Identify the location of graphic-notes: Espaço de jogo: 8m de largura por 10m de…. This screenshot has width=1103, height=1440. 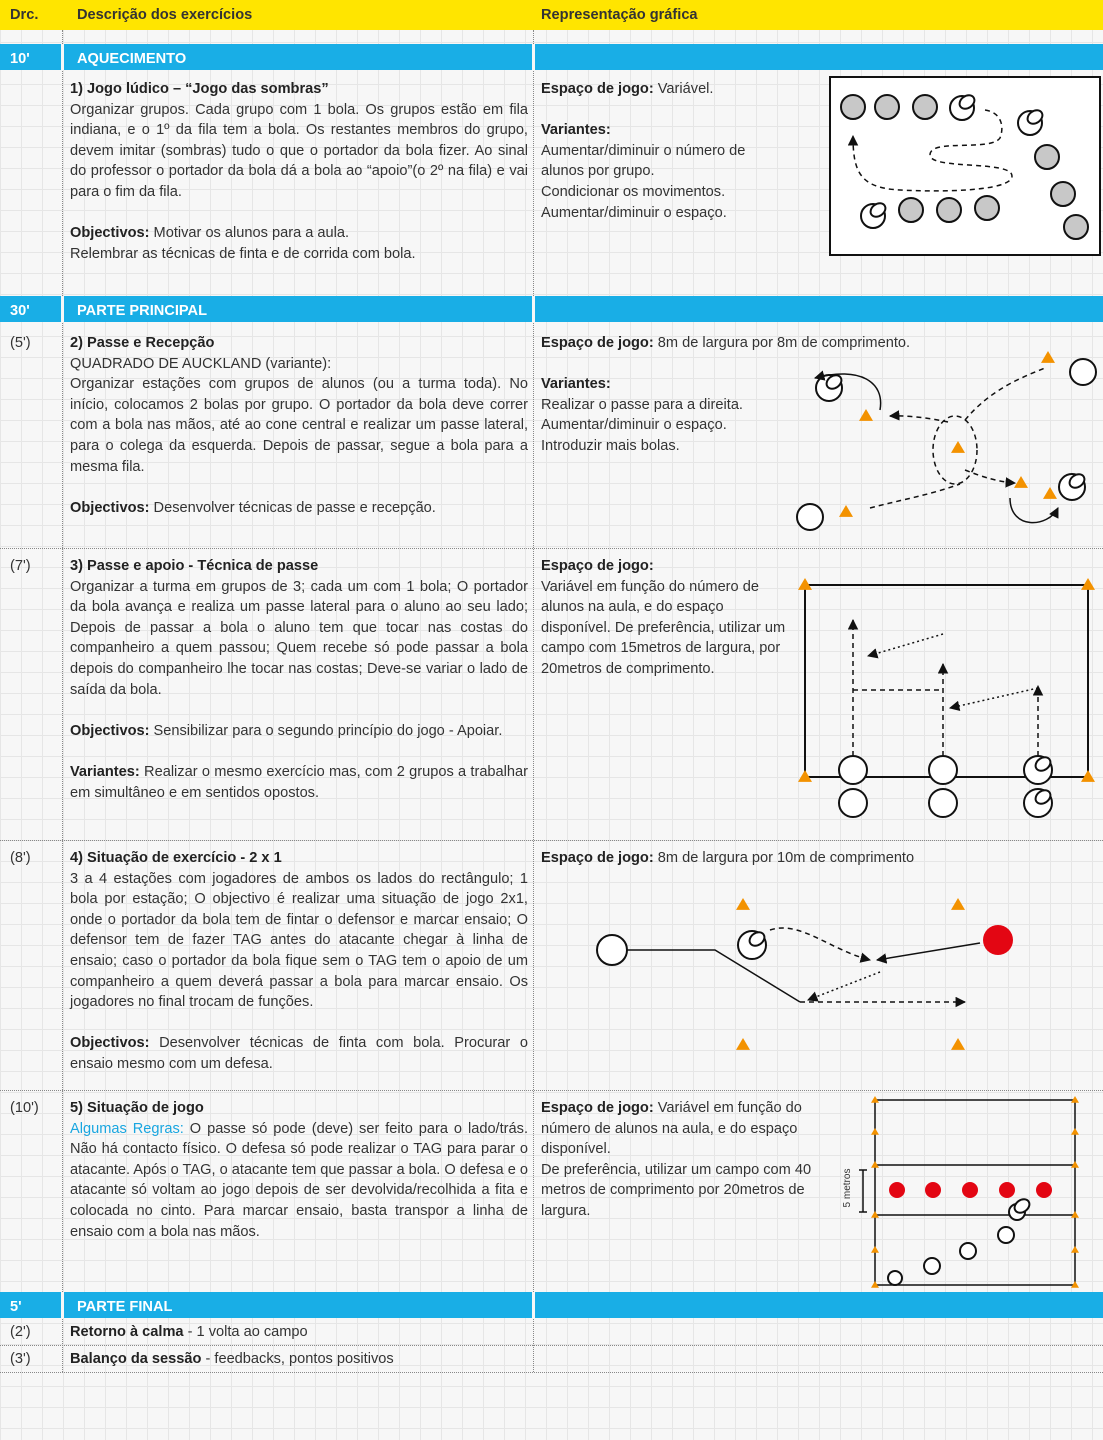
(801, 858).